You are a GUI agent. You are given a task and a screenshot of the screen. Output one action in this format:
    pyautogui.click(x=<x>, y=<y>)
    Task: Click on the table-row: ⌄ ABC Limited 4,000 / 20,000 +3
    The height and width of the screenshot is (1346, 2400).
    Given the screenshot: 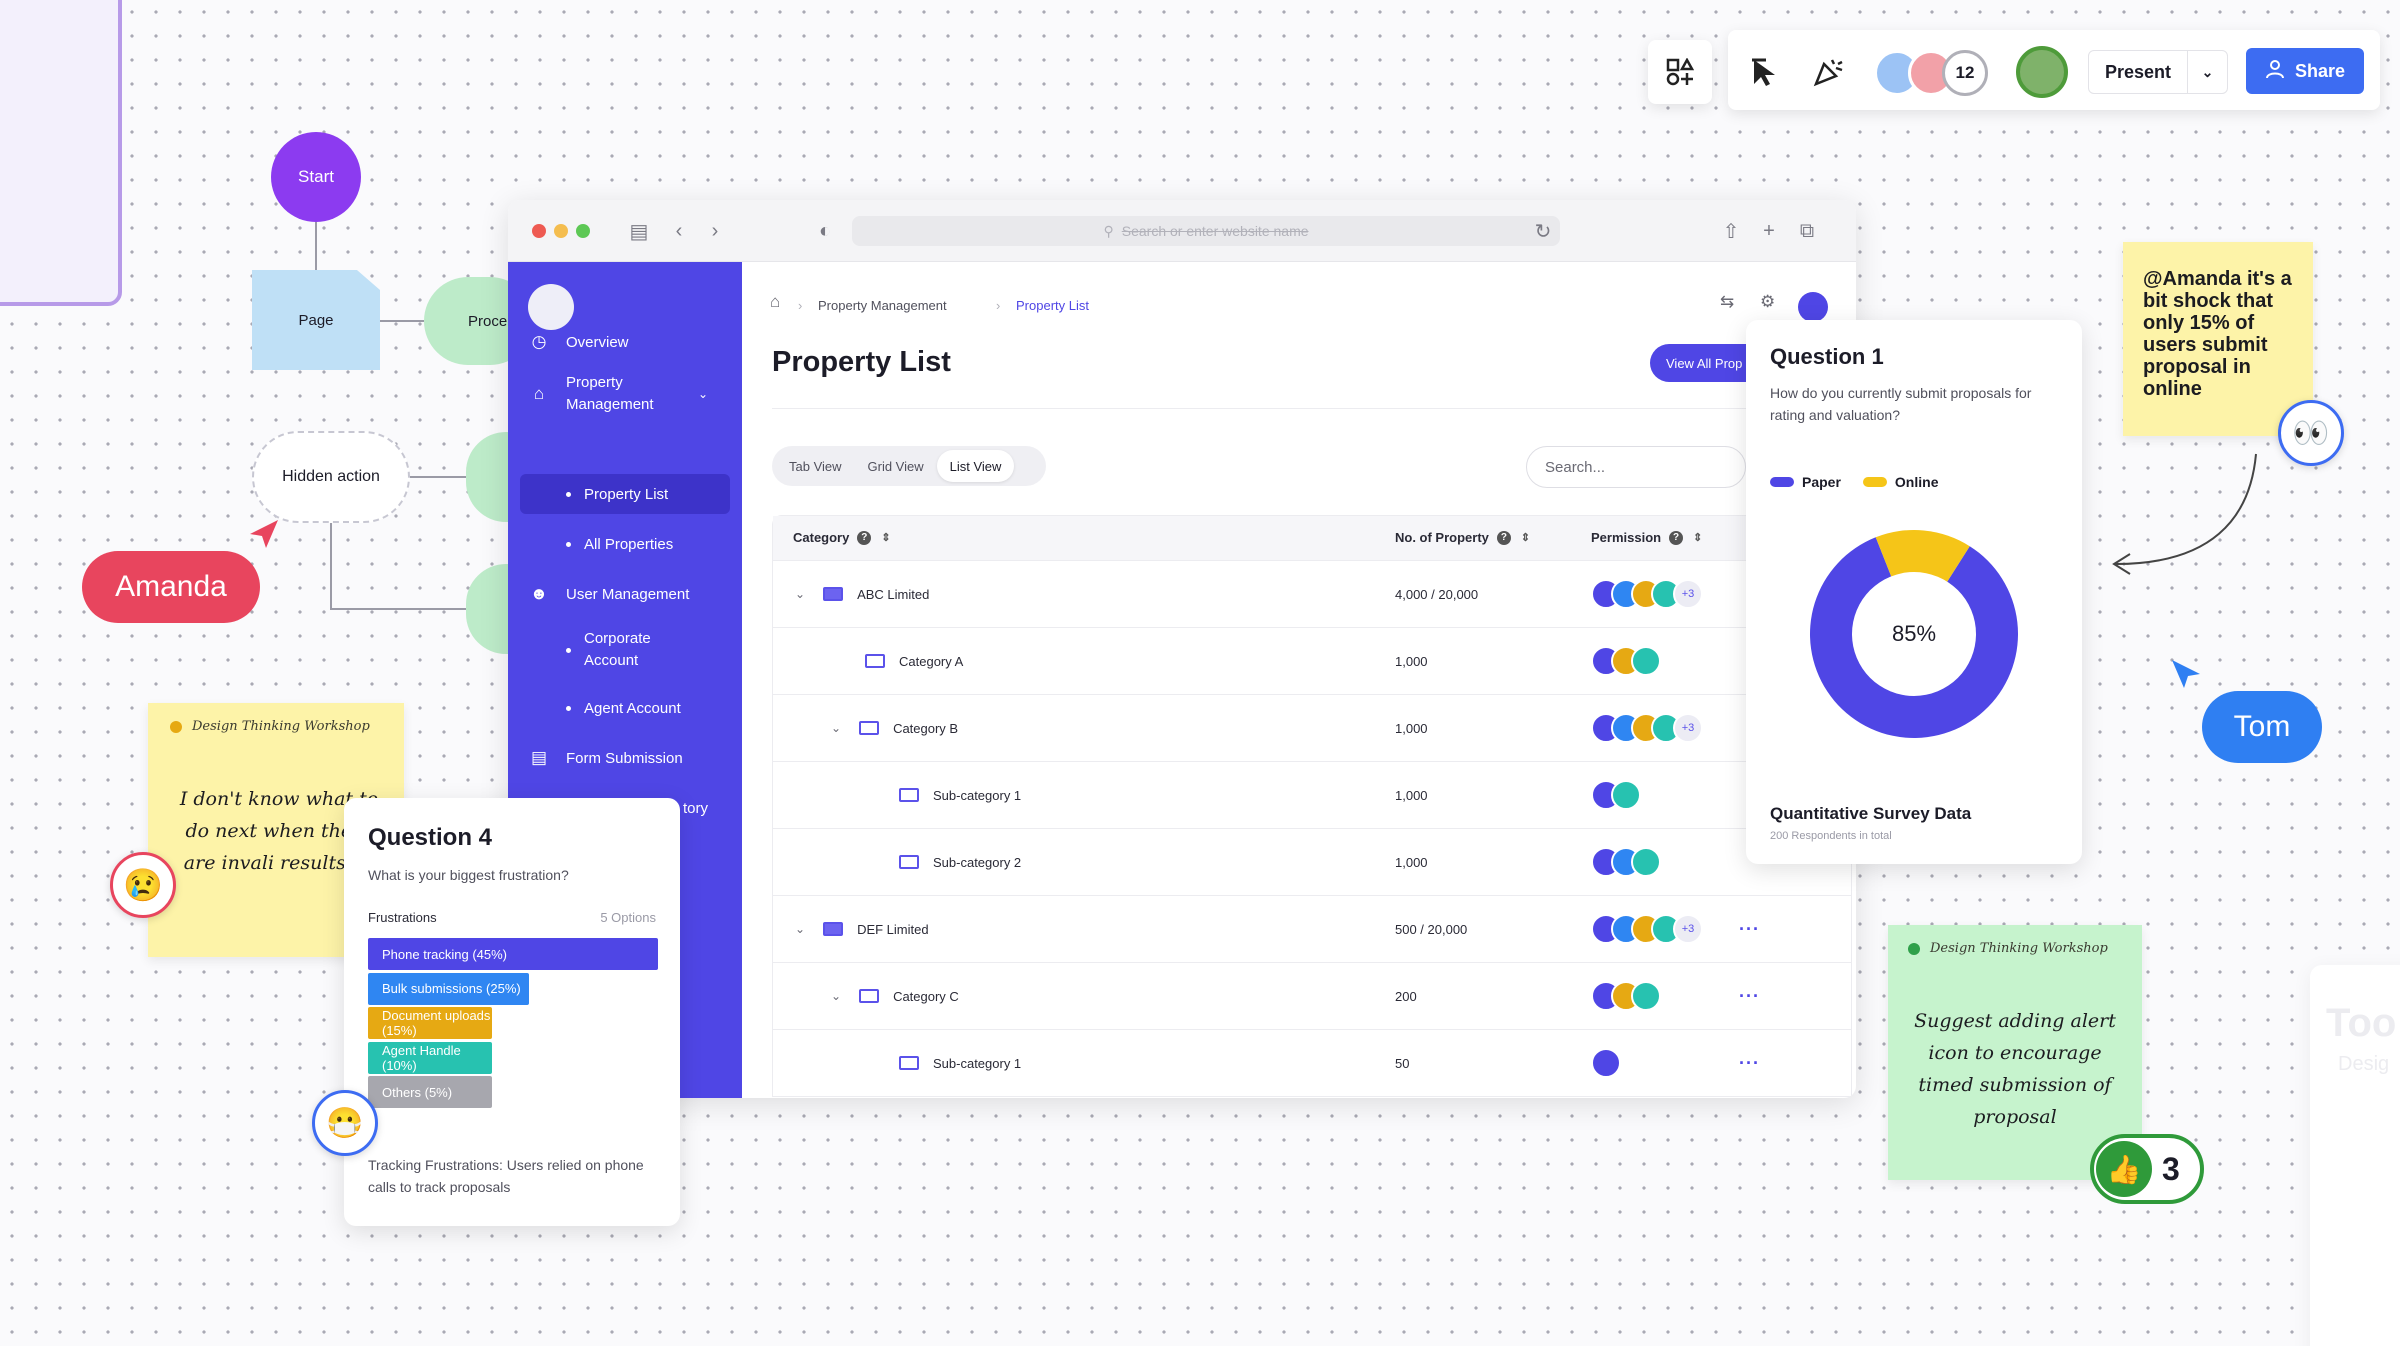 What is the action you would take?
    pyautogui.click(x=1312, y=593)
    